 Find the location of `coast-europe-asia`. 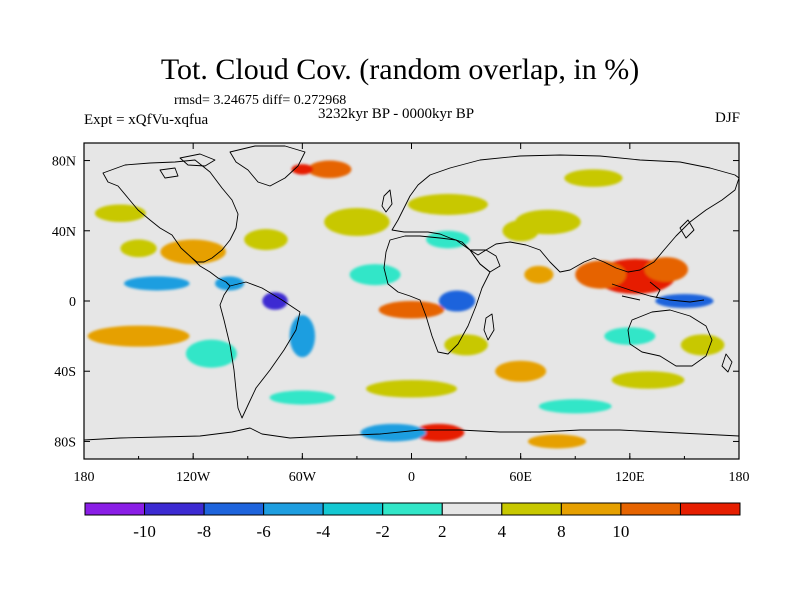

coast-europe-asia is located at coordinates (565, 213).